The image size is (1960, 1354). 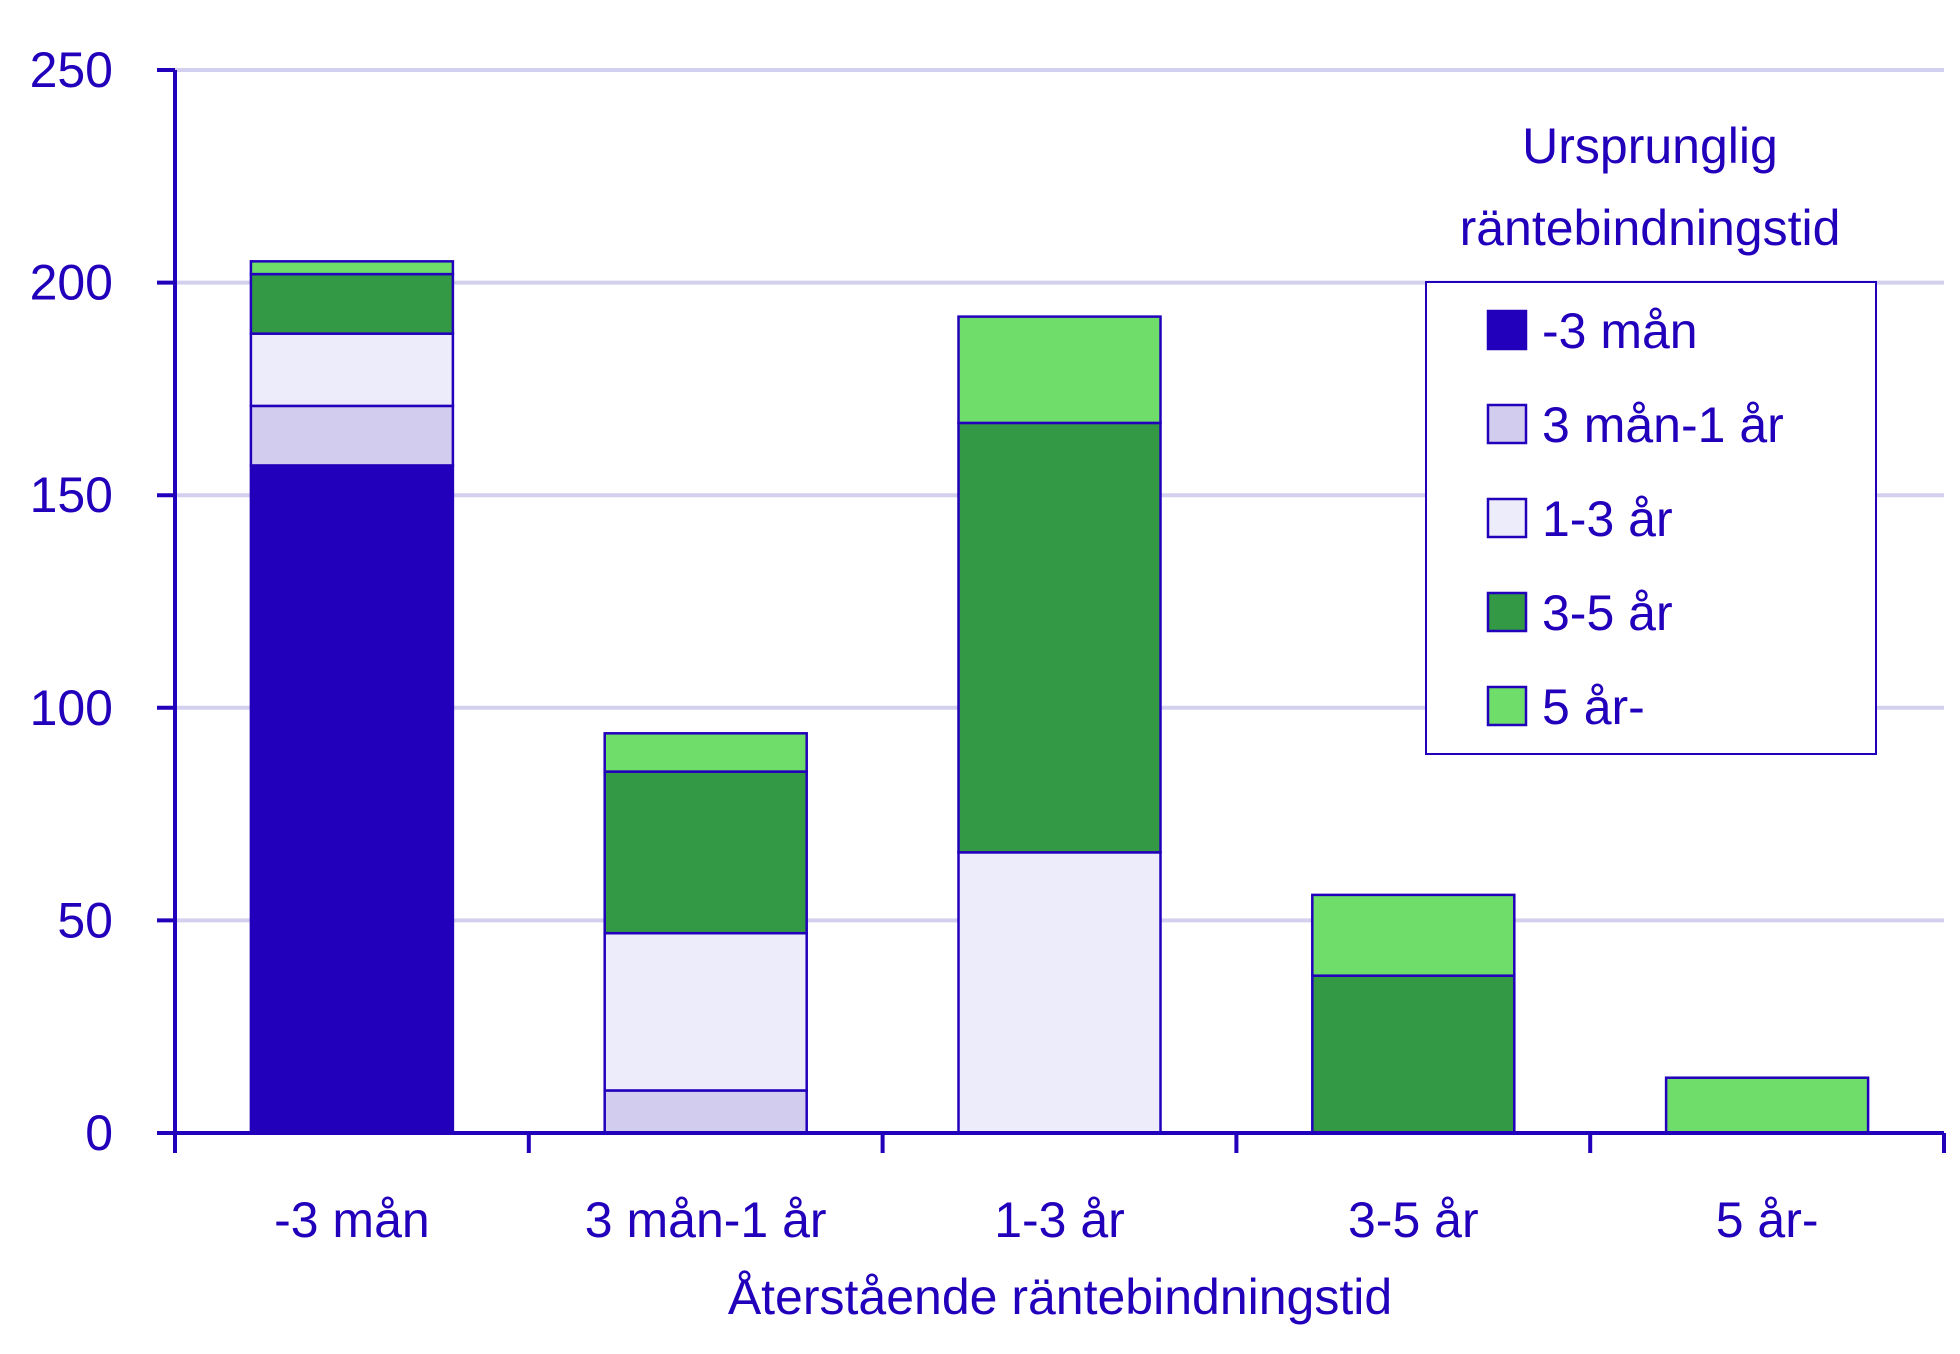 I want to click on legend-label-5: 5 år-, so click(x=1593, y=707).